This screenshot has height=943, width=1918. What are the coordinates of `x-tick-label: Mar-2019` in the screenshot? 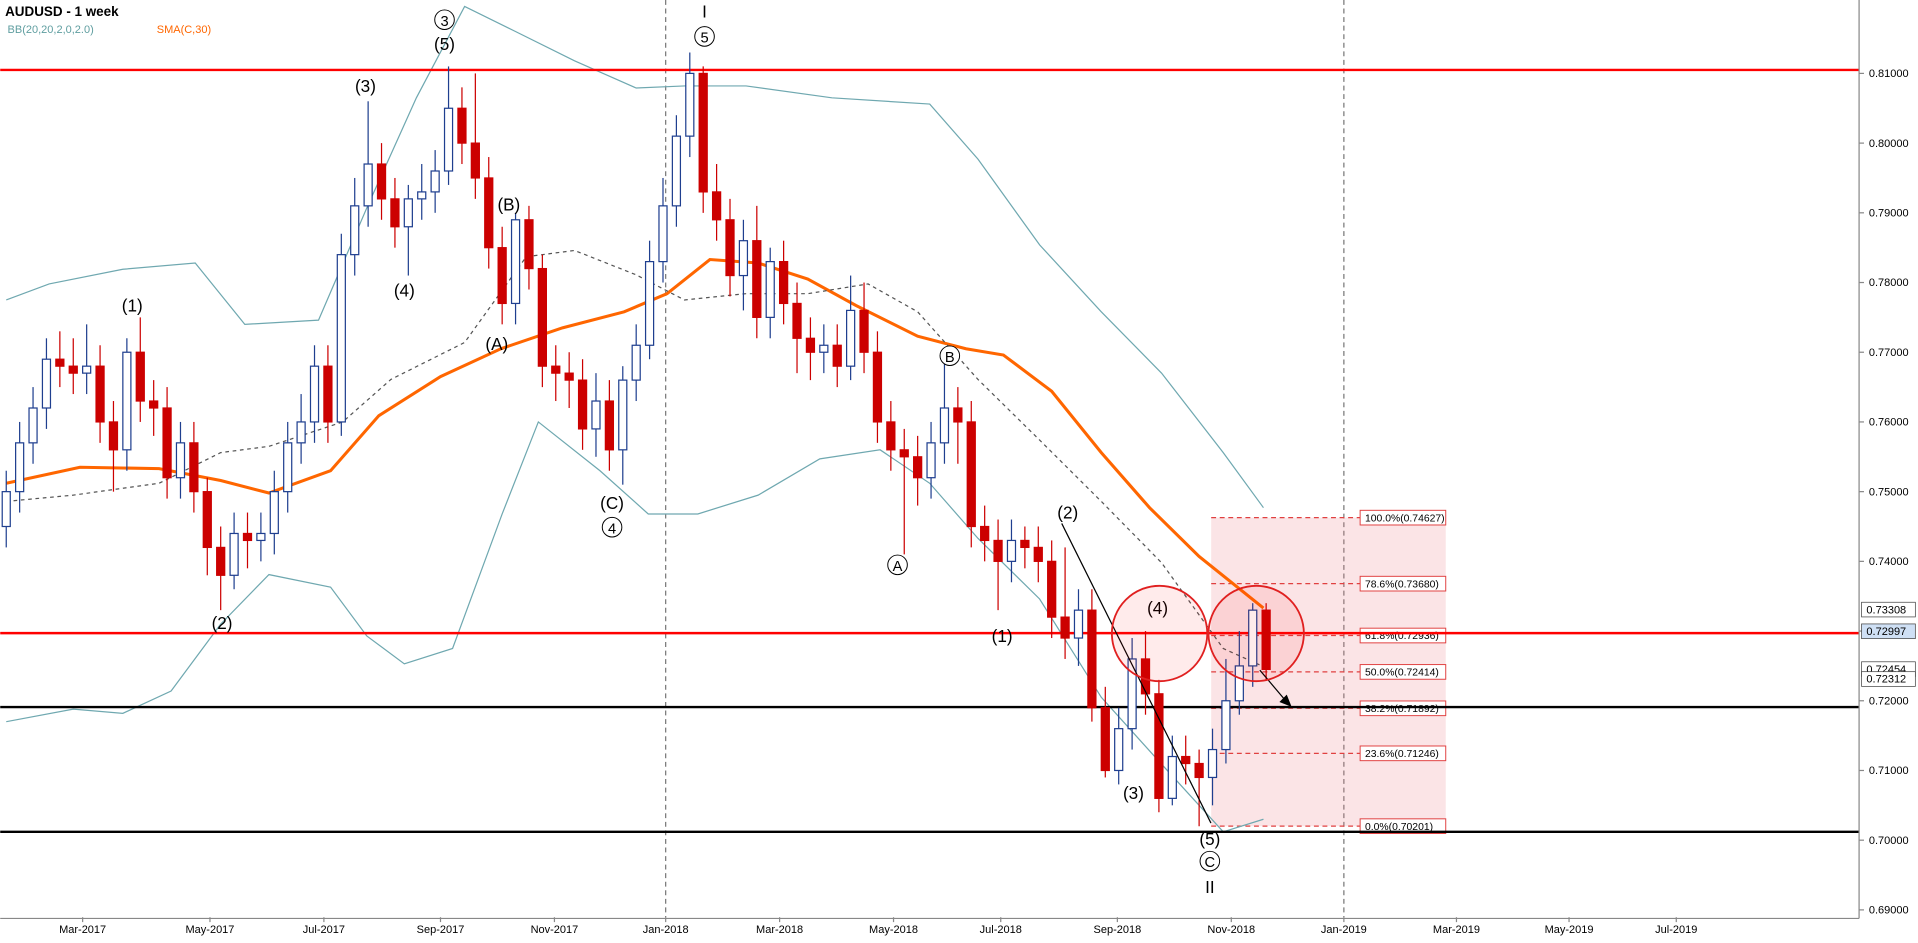 It's located at (1456, 930).